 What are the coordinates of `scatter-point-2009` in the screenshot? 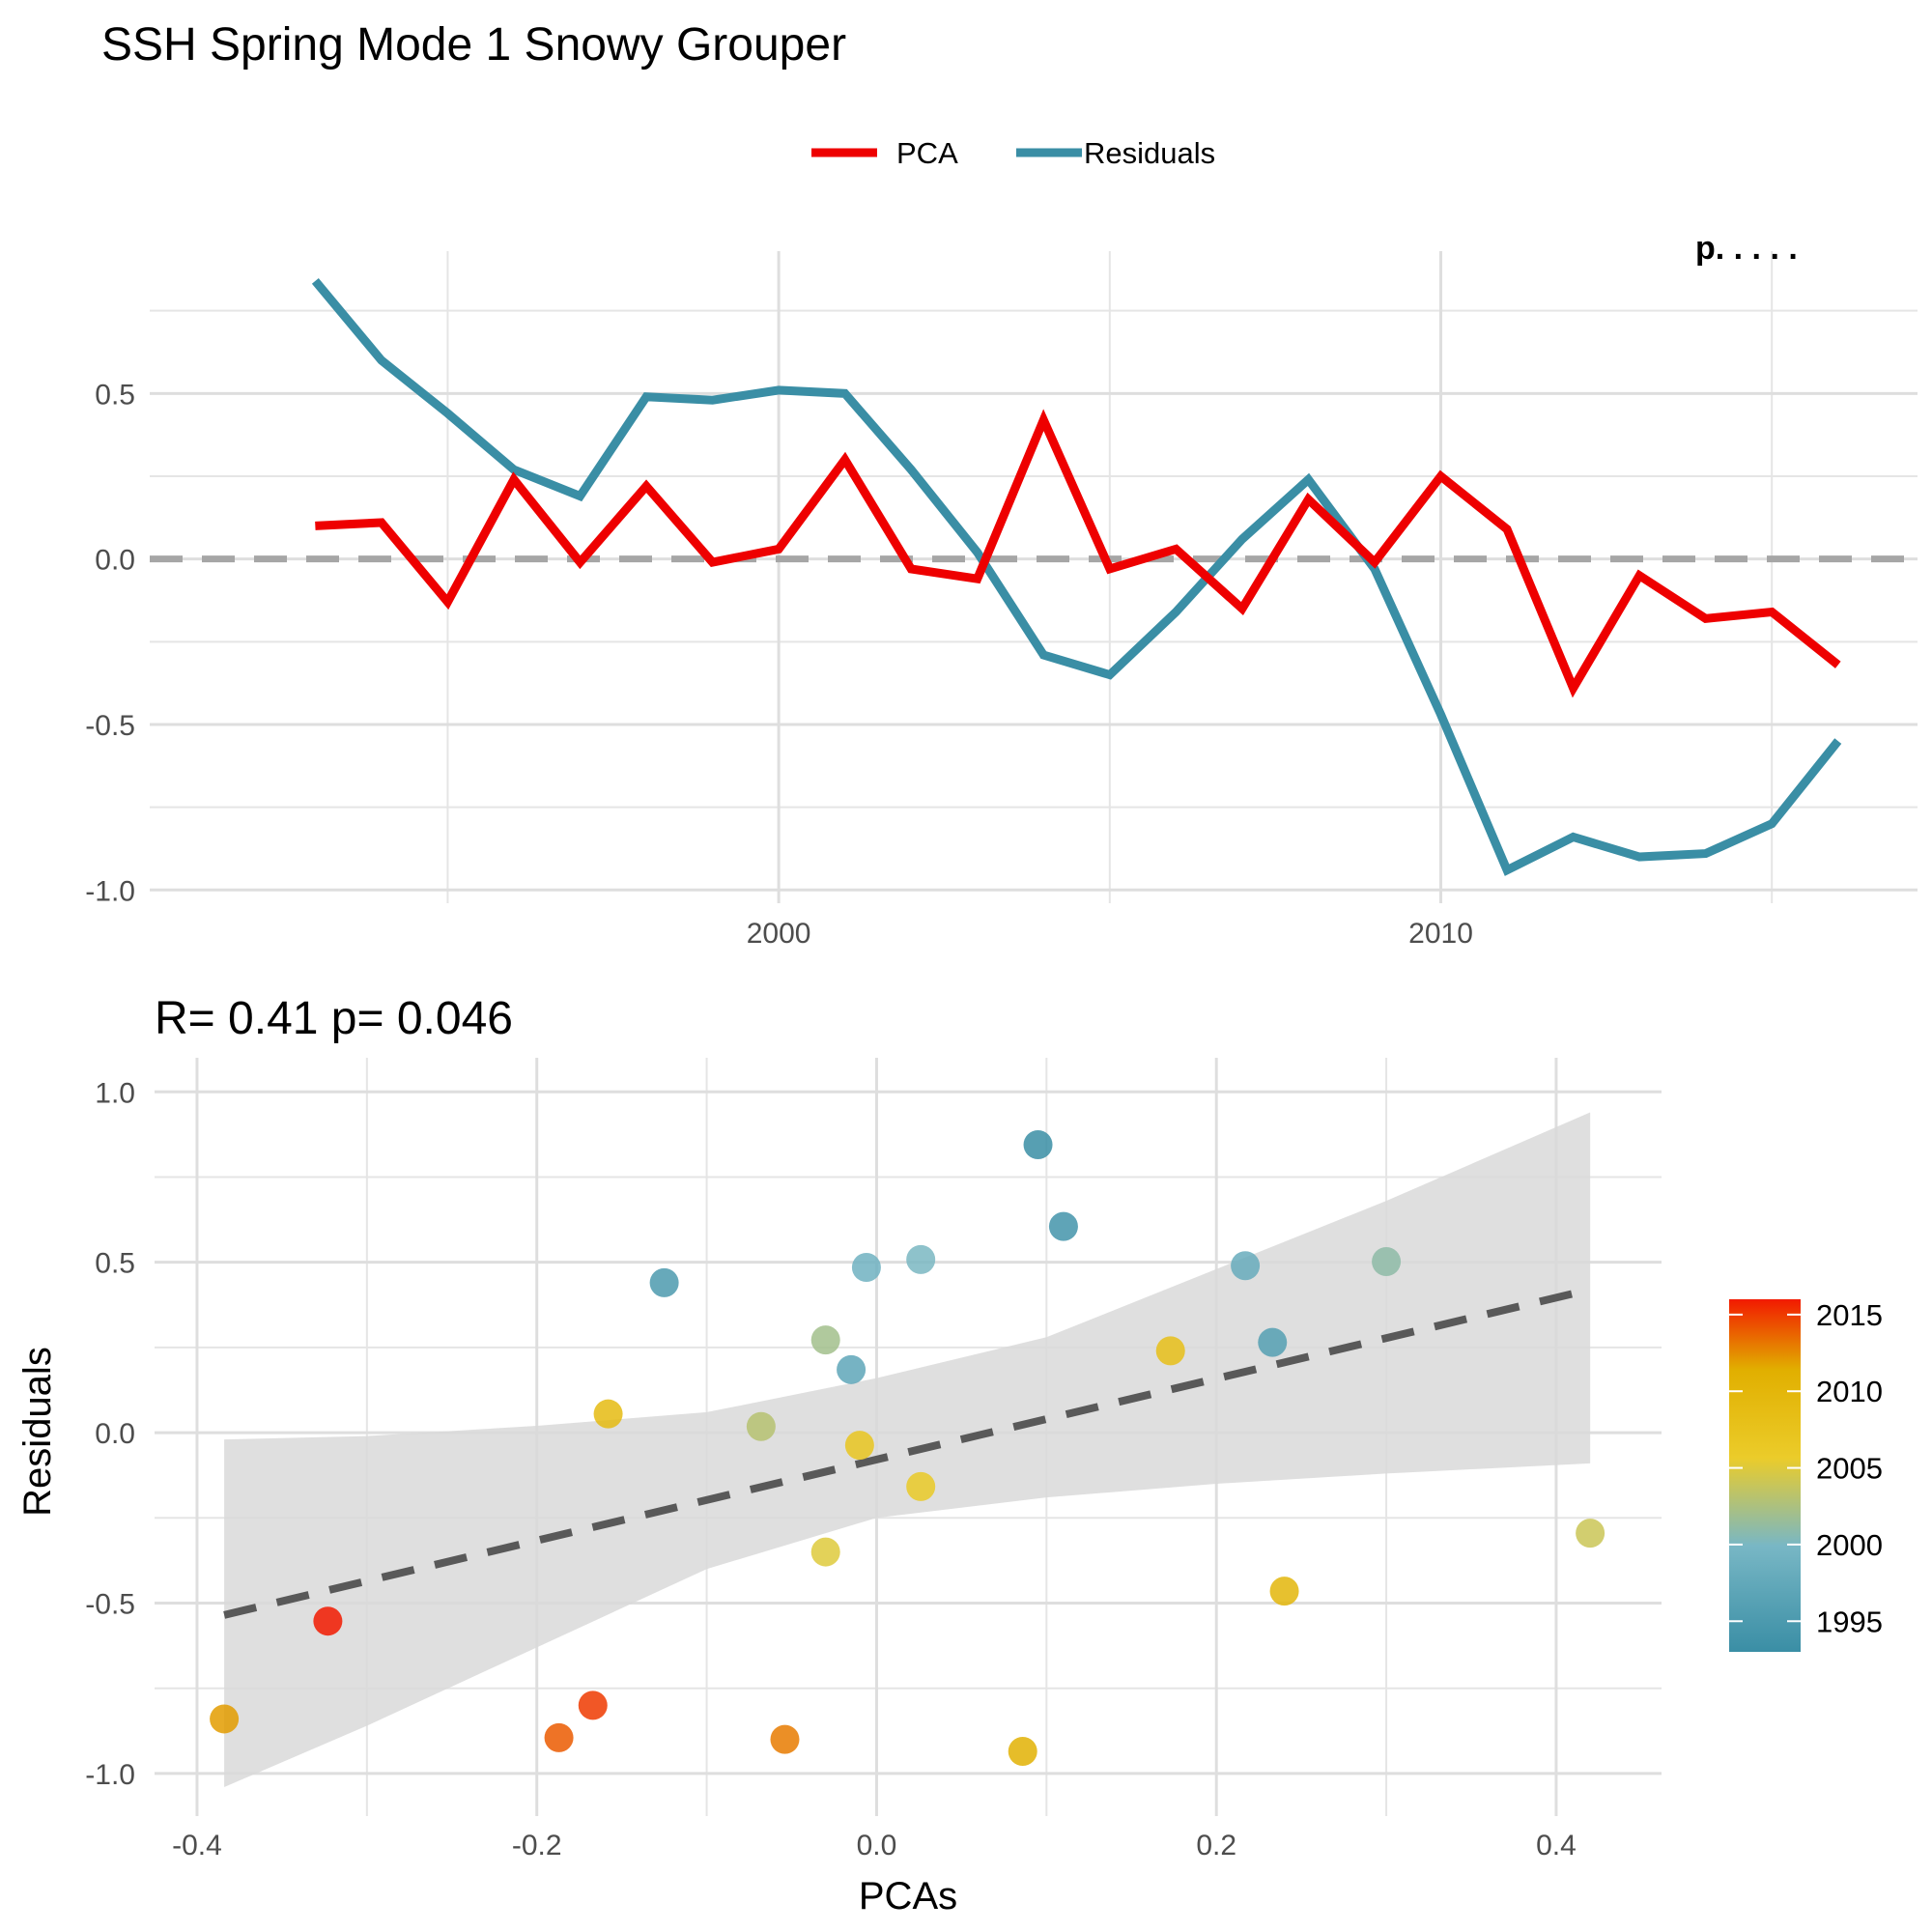 It's located at (608, 1414).